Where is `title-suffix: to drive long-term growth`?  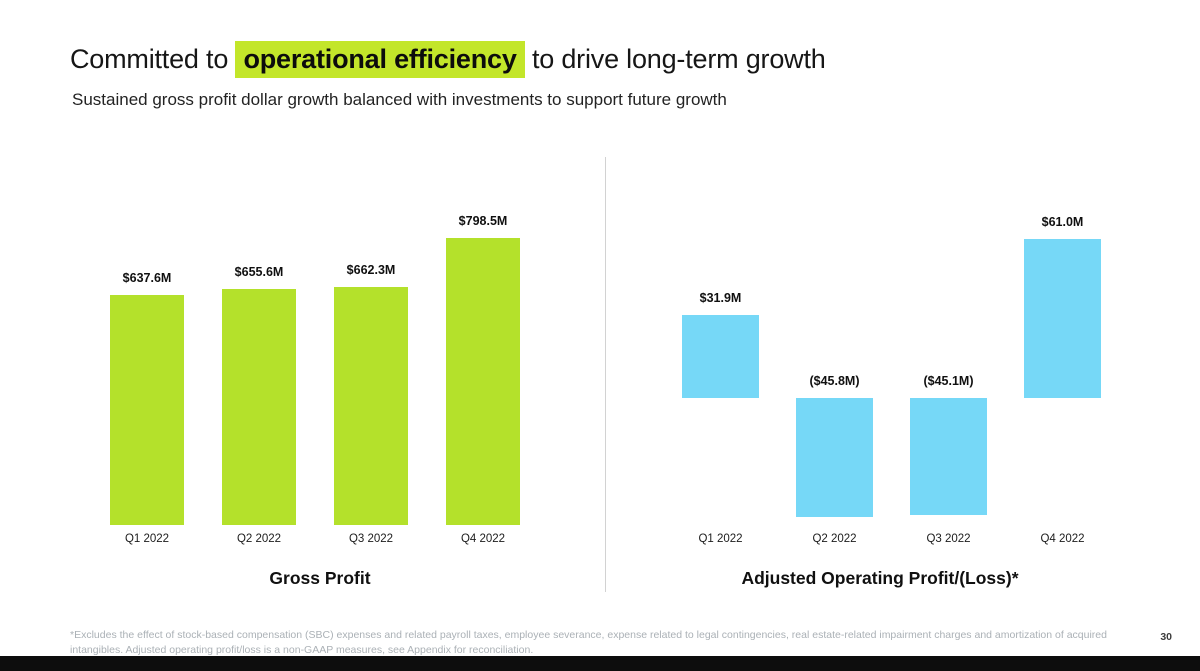 title-suffix: to drive long-term growth is located at coordinates (675, 59).